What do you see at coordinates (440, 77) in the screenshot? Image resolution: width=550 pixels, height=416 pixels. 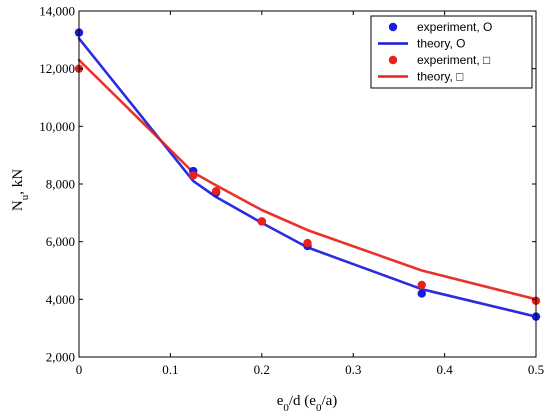 I see `legend-label: theory, □` at bounding box center [440, 77].